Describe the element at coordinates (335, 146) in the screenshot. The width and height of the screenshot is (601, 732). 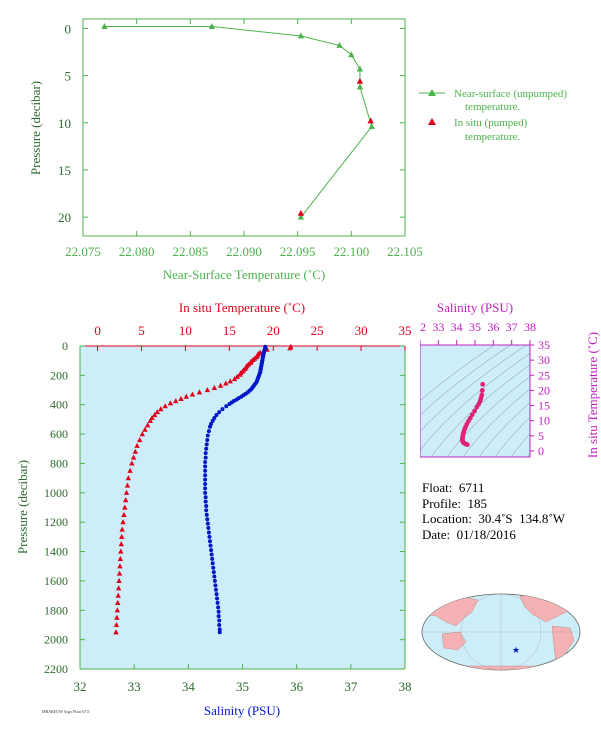
I see `in-situ-series-markers` at that location.